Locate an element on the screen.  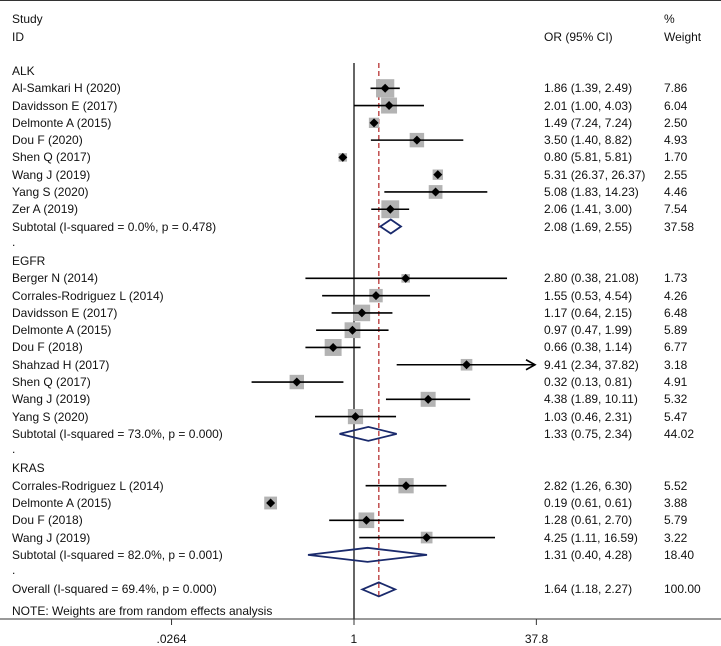
weight-value: 3.22 is located at coordinates (676, 537).